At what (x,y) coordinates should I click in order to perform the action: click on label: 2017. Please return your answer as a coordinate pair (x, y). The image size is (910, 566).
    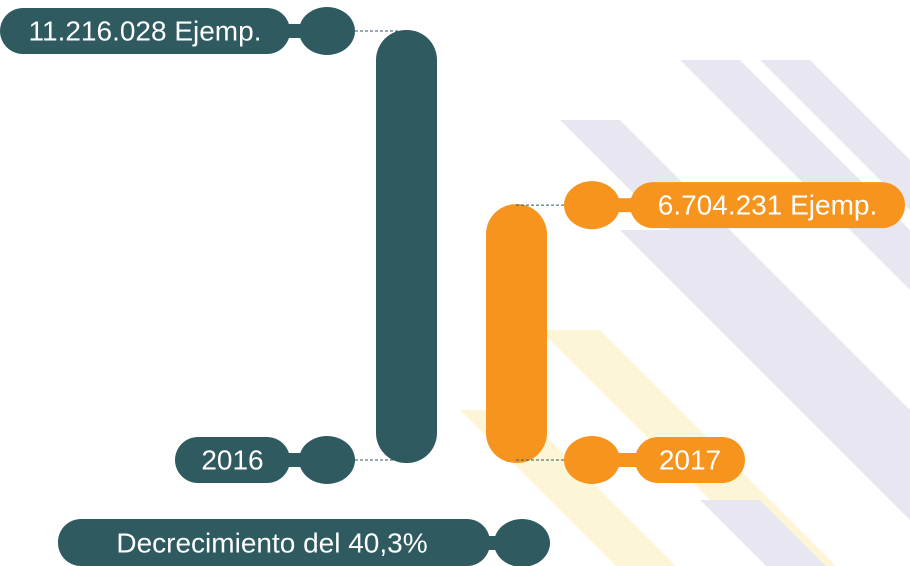
    Looking at the image, I should click on (690, 460).